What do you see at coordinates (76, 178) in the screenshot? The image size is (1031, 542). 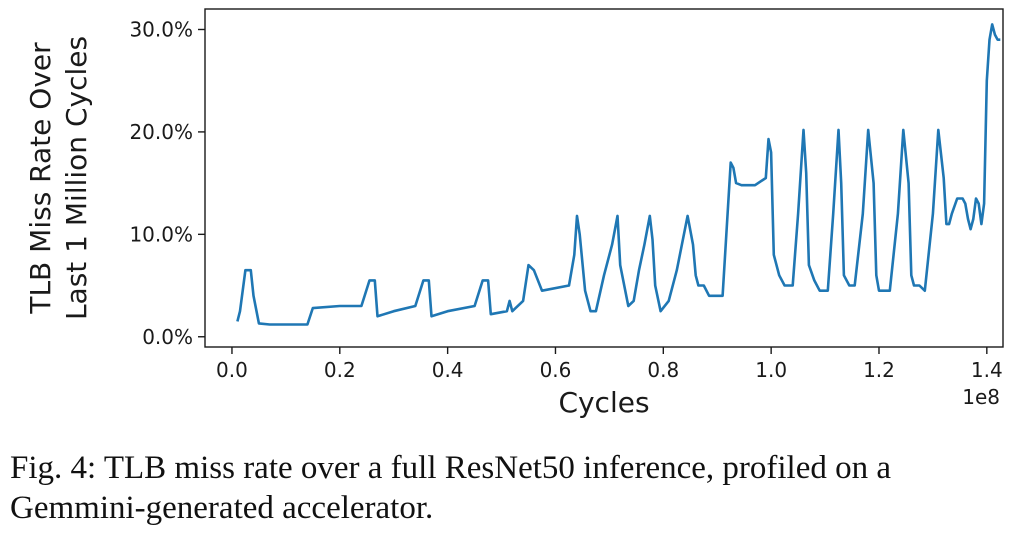 I see `y-axis-label-line-2: Last 1 Million Cycles` at bounding box center [76, 178].